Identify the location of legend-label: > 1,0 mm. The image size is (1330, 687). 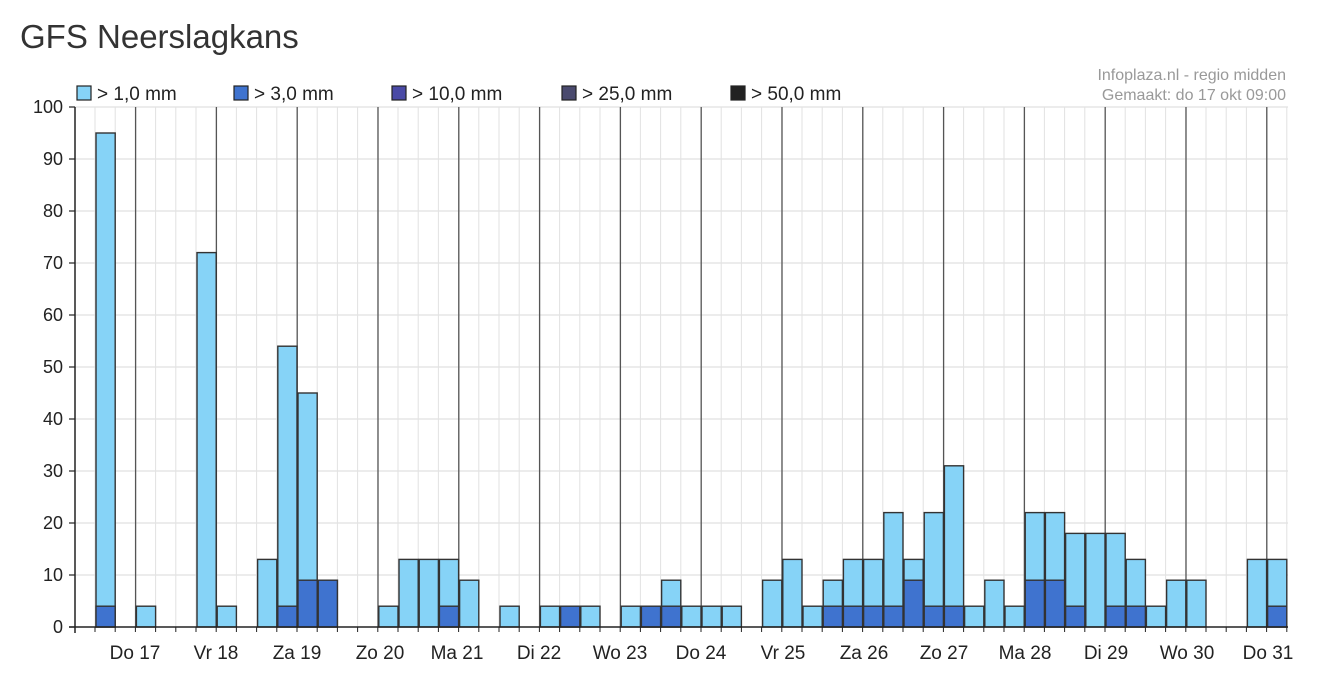
(137, 94).